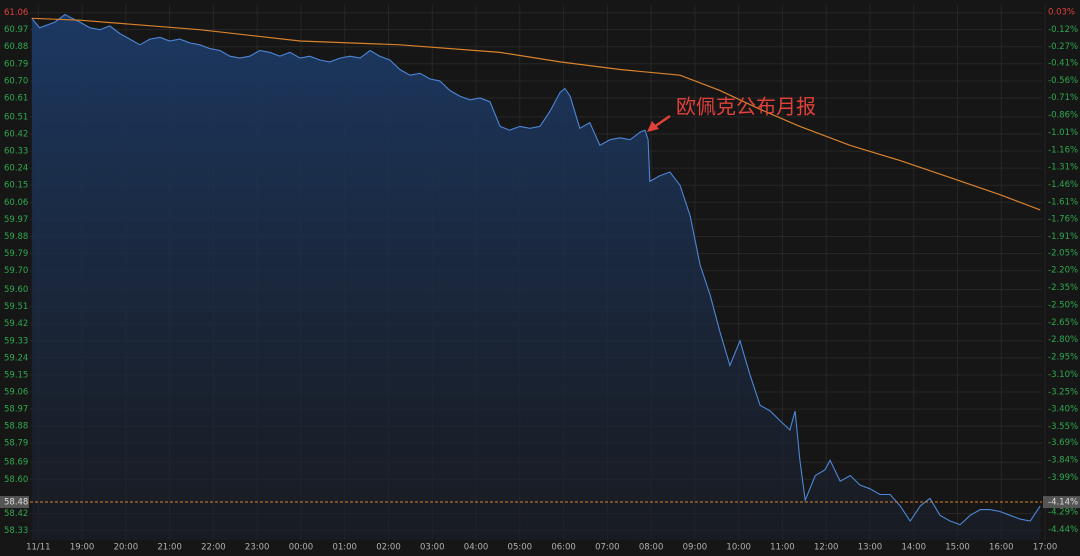  I want to click on y-tick-label: 59.70, so click(16, 271).